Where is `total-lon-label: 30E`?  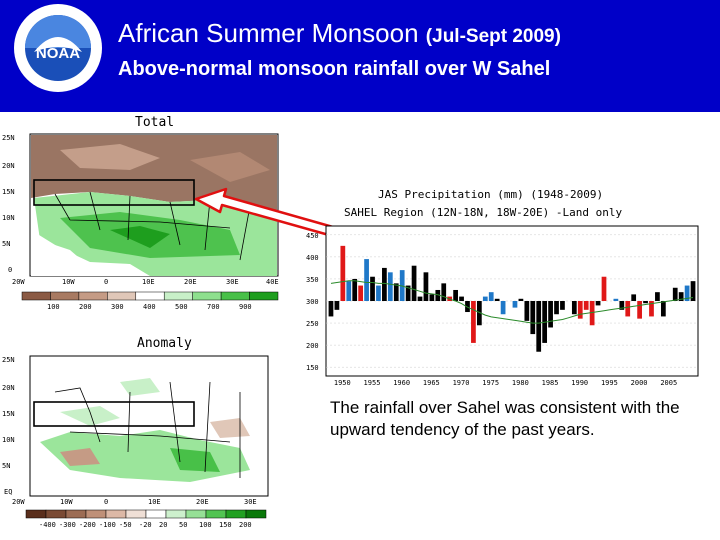
total-lon-label: 30E is located at coordinates (232, 282).